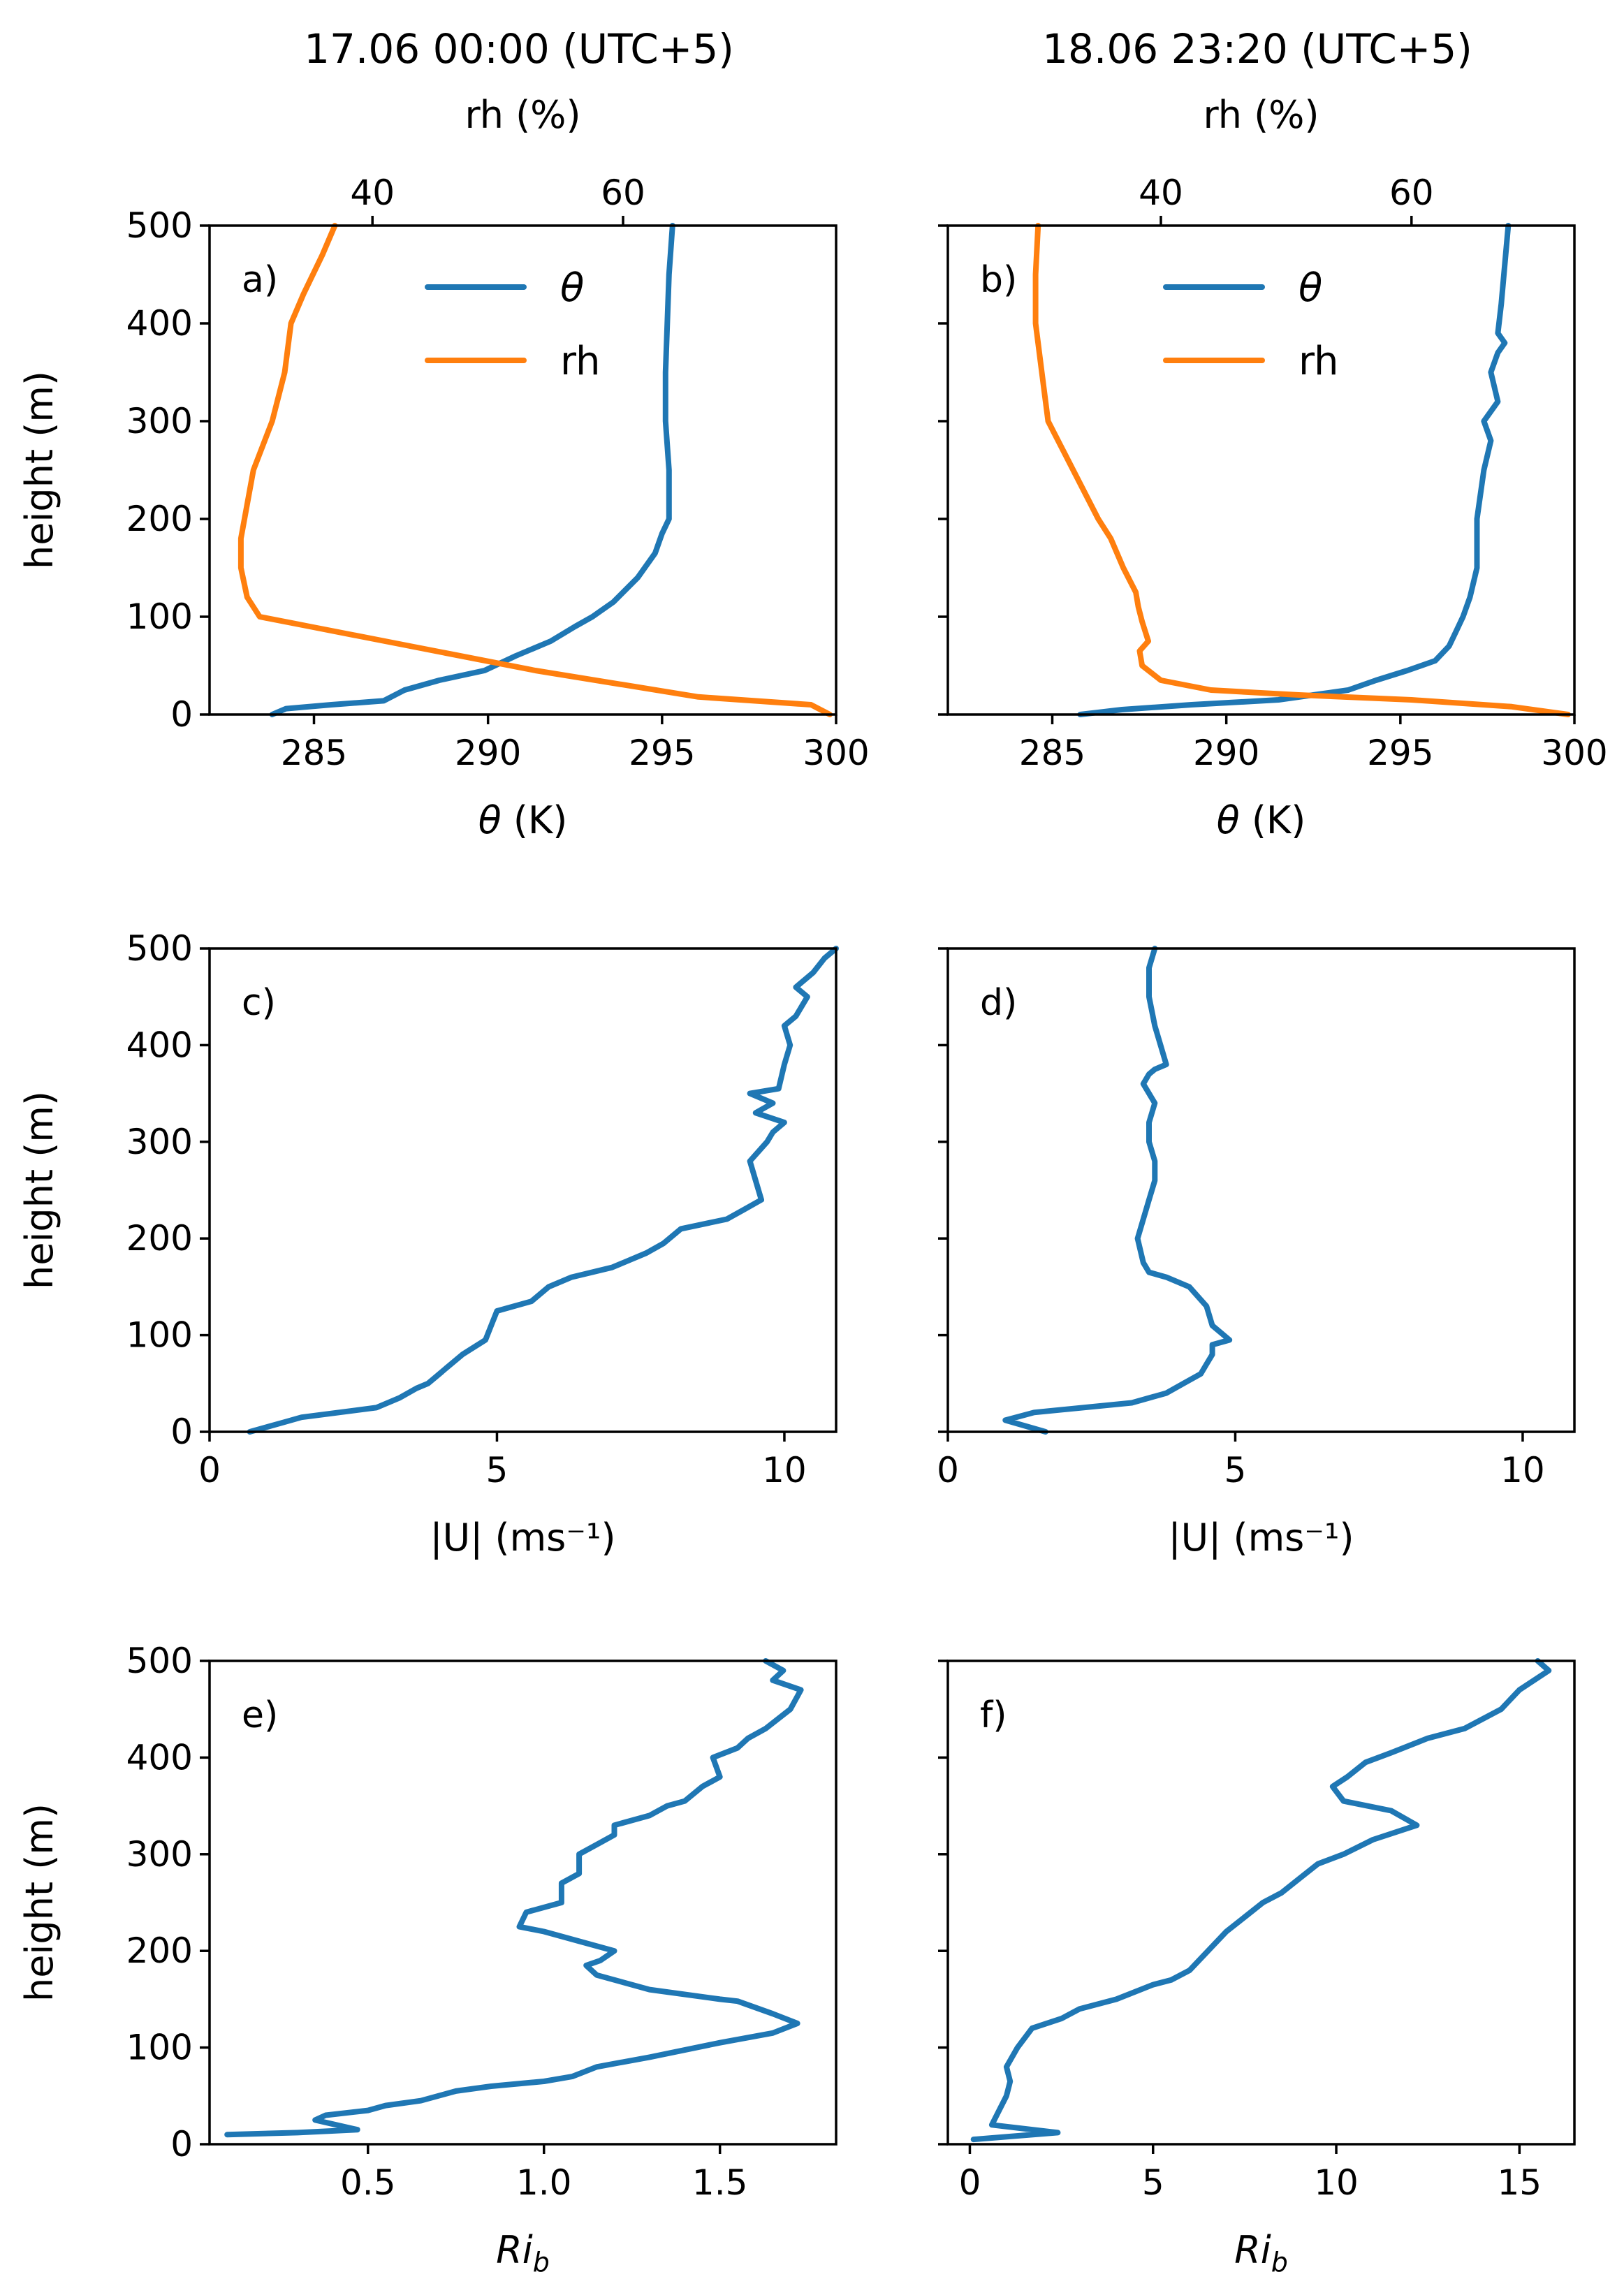 The width and height of the screenshot is (1624, 2286). Describe the element at coordinates (1052, 753) in the screenshot. I see `x-tick-label-b: 285` at that location.